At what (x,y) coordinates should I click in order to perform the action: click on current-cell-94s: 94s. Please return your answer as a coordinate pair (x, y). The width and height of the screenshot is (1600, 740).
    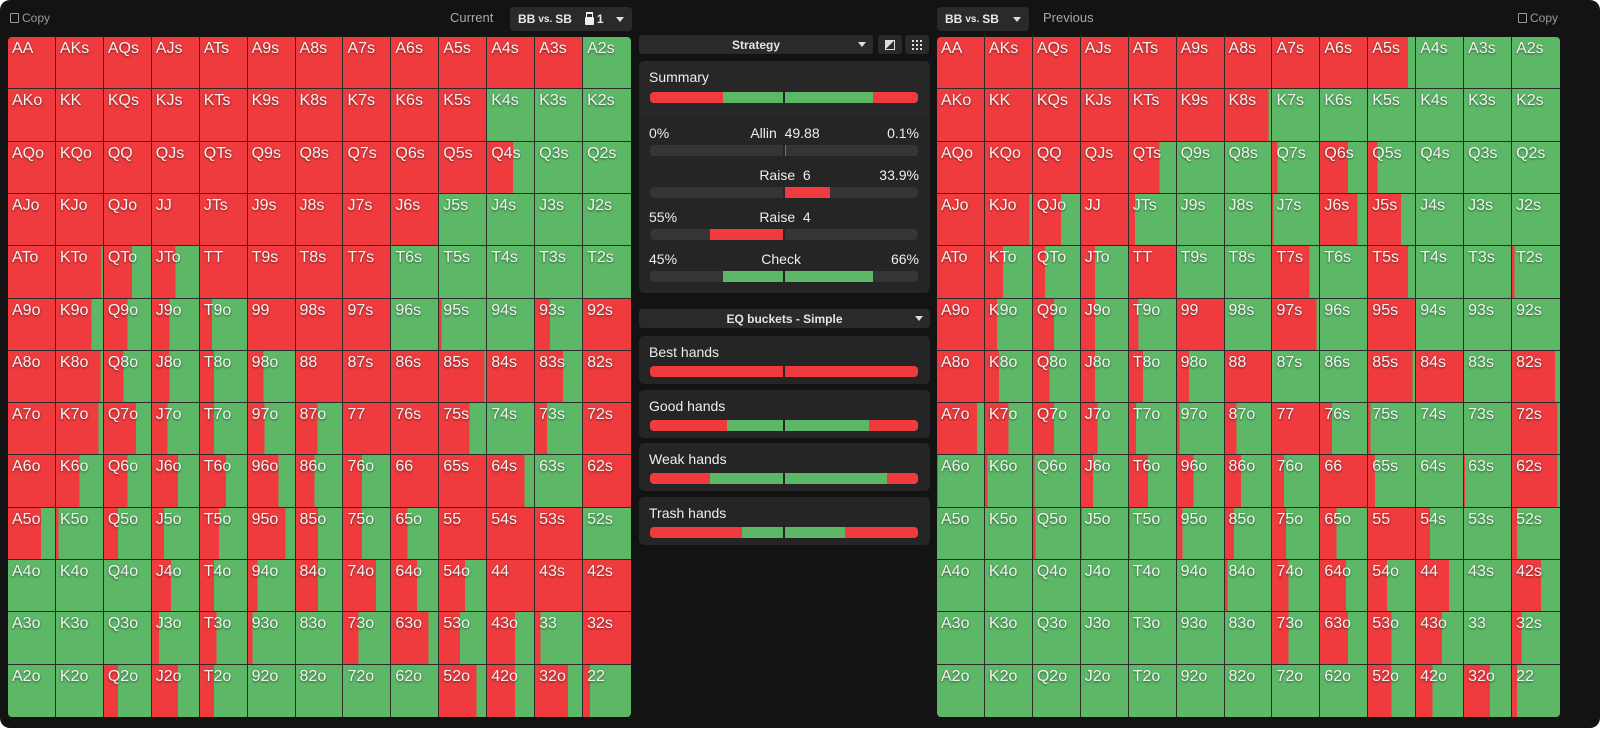
    Looking at the image, I should click on (511, 324).